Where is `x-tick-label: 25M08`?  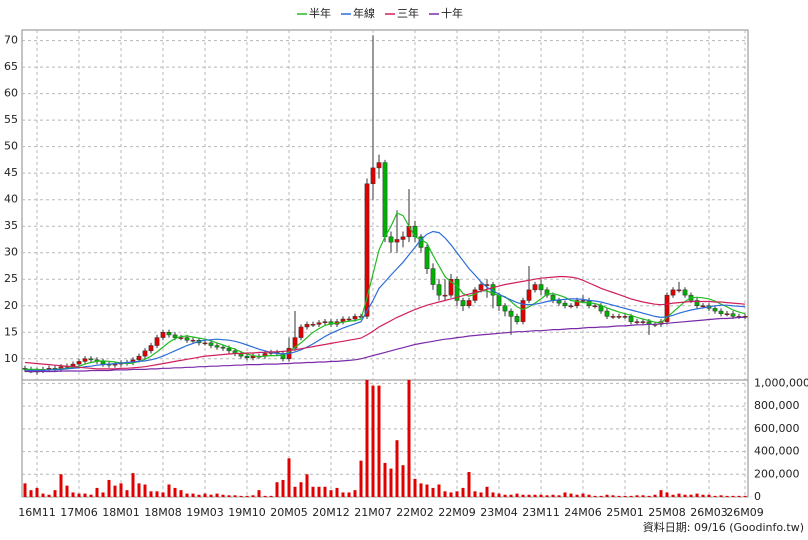 x-tick-label: 25M08 is located at coordinates (667, 512).